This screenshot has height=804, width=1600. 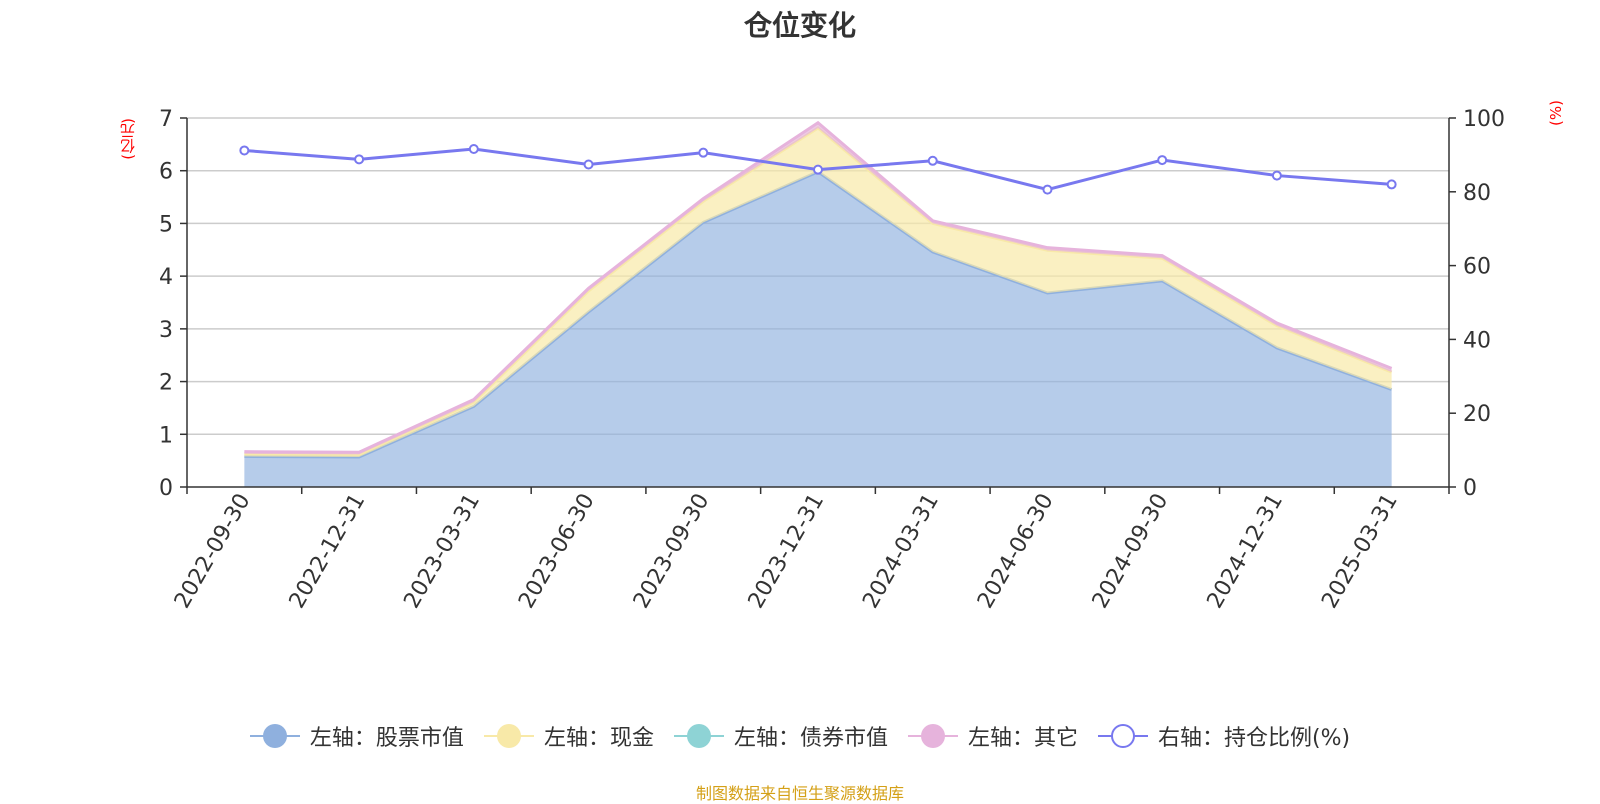 I want to click on x-tick-label: 2024-12-31, so click(x=1246, y=551).